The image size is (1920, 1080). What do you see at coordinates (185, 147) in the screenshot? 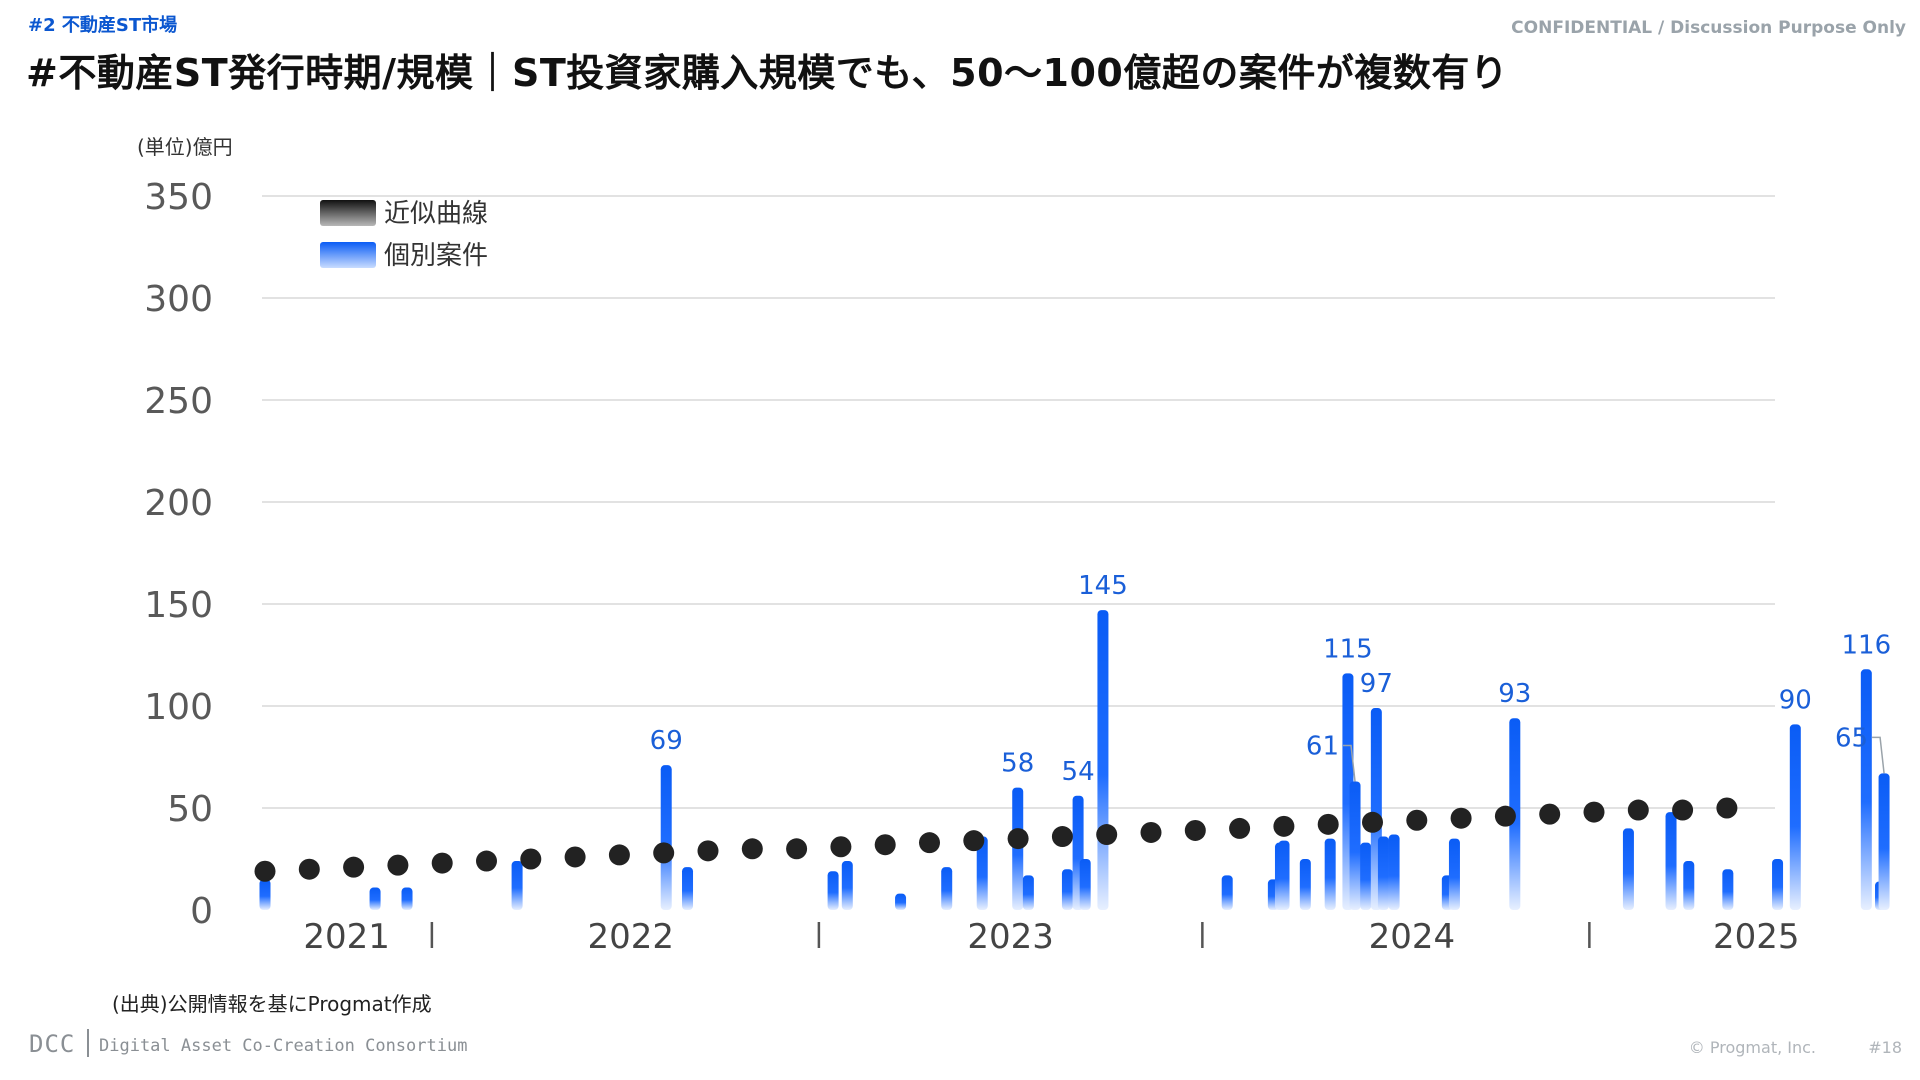
I see `unit-label: (単位)億円` at bounding box center [185, 147].